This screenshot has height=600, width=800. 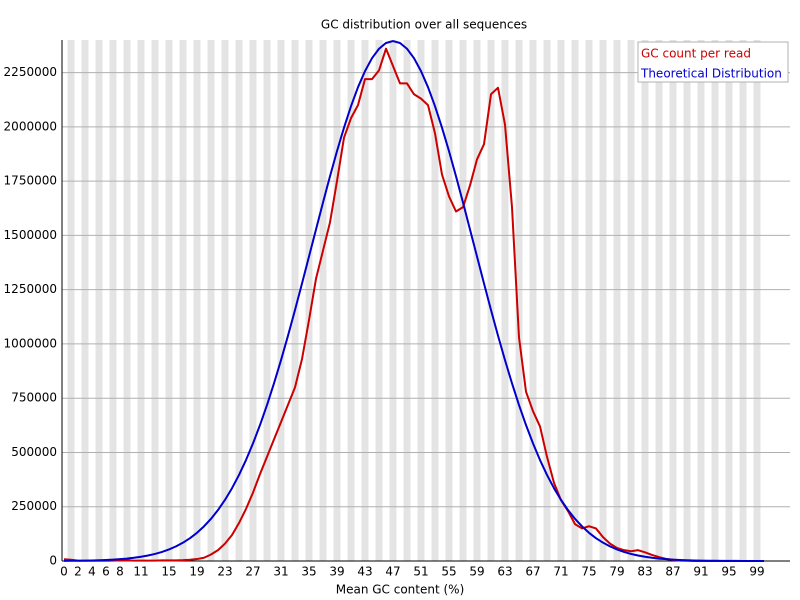 I want to click on x-tick-label: 83, so click(x=644, y=572).